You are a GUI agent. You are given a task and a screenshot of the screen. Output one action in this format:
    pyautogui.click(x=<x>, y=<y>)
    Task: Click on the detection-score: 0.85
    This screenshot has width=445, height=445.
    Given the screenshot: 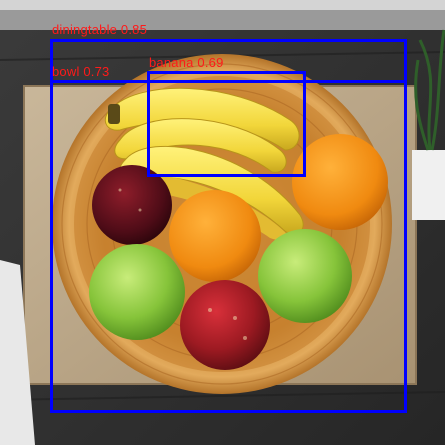 What is the action you would take?
    pyautogui.click(x=134, y=29)
    